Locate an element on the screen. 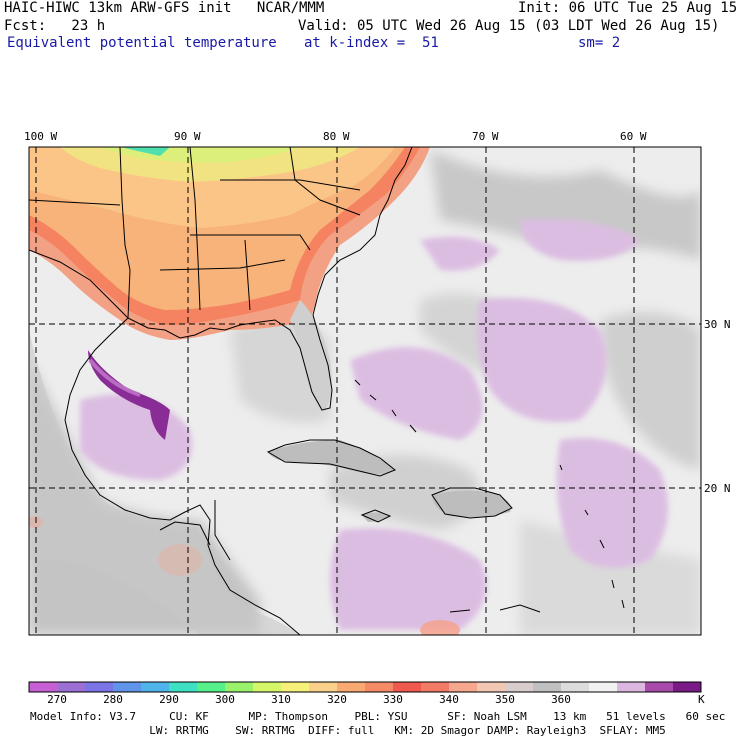 This screenshot has height=740, width=740. lon-label-60w: 60 W is located at coordinates (633, 136).